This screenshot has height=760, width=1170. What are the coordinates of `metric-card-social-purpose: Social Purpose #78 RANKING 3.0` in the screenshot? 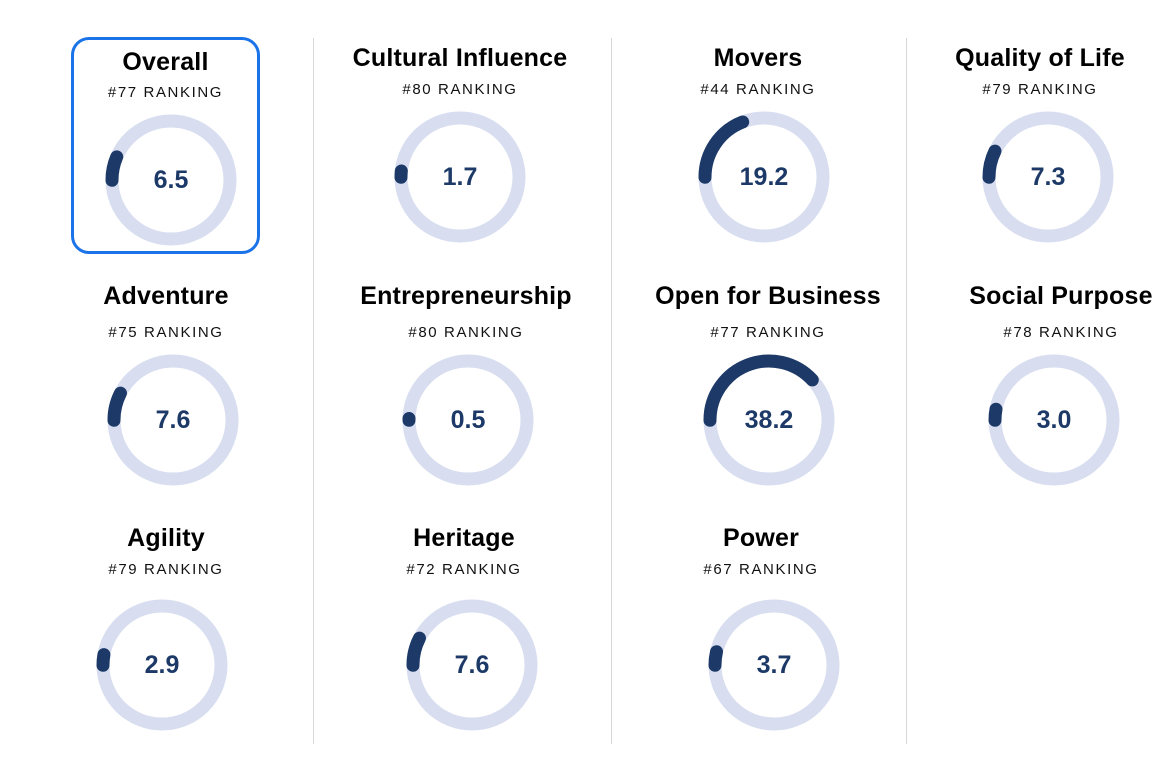 It's located at (1061, 390).